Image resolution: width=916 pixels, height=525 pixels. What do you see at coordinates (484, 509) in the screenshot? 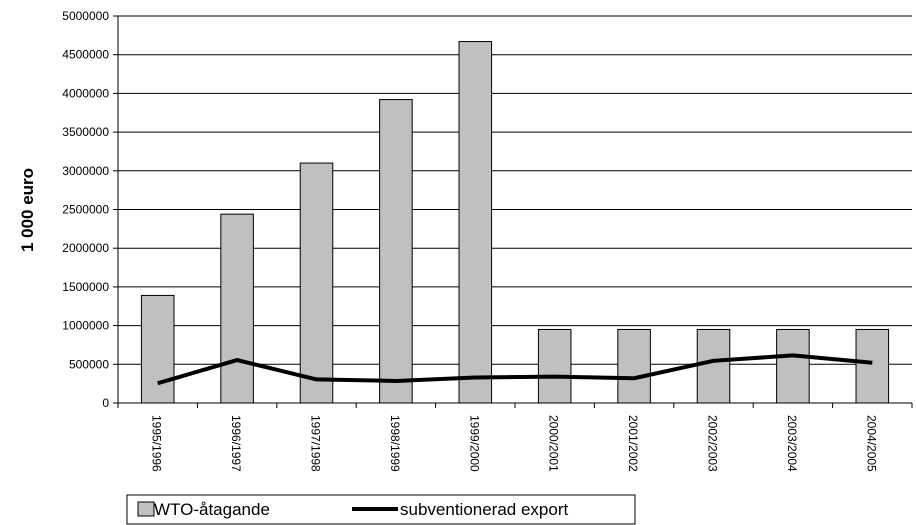
I see `legend-label-line: subventionerad export` at bounding box center [484, 509].